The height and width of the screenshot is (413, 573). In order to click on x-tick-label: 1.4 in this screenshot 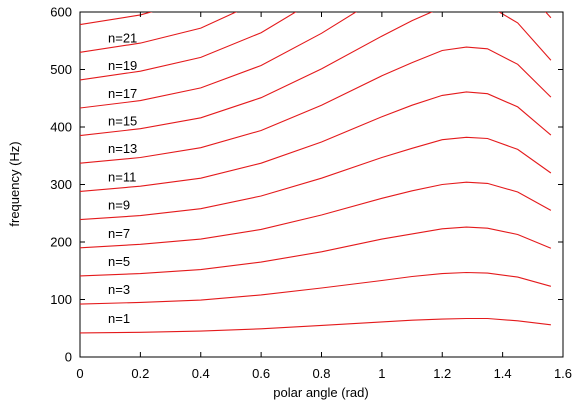, I will do `click(503, 373)`.